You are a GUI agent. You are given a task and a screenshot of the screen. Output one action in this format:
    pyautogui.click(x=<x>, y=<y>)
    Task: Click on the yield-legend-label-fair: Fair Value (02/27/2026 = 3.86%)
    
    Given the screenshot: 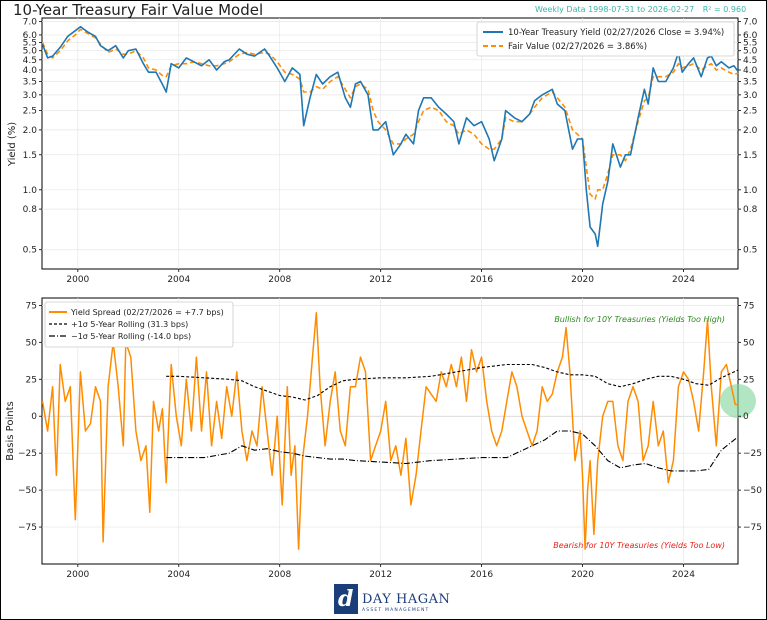 What is the action you would take?
    pyautogui.click(x=577, y=47)
    